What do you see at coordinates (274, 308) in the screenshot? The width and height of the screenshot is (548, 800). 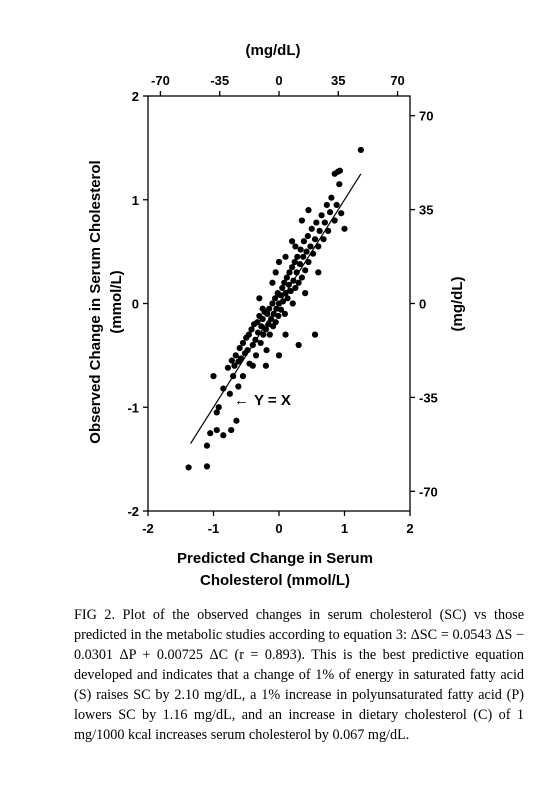 I see `data-points` at bounding box center [274, 308].